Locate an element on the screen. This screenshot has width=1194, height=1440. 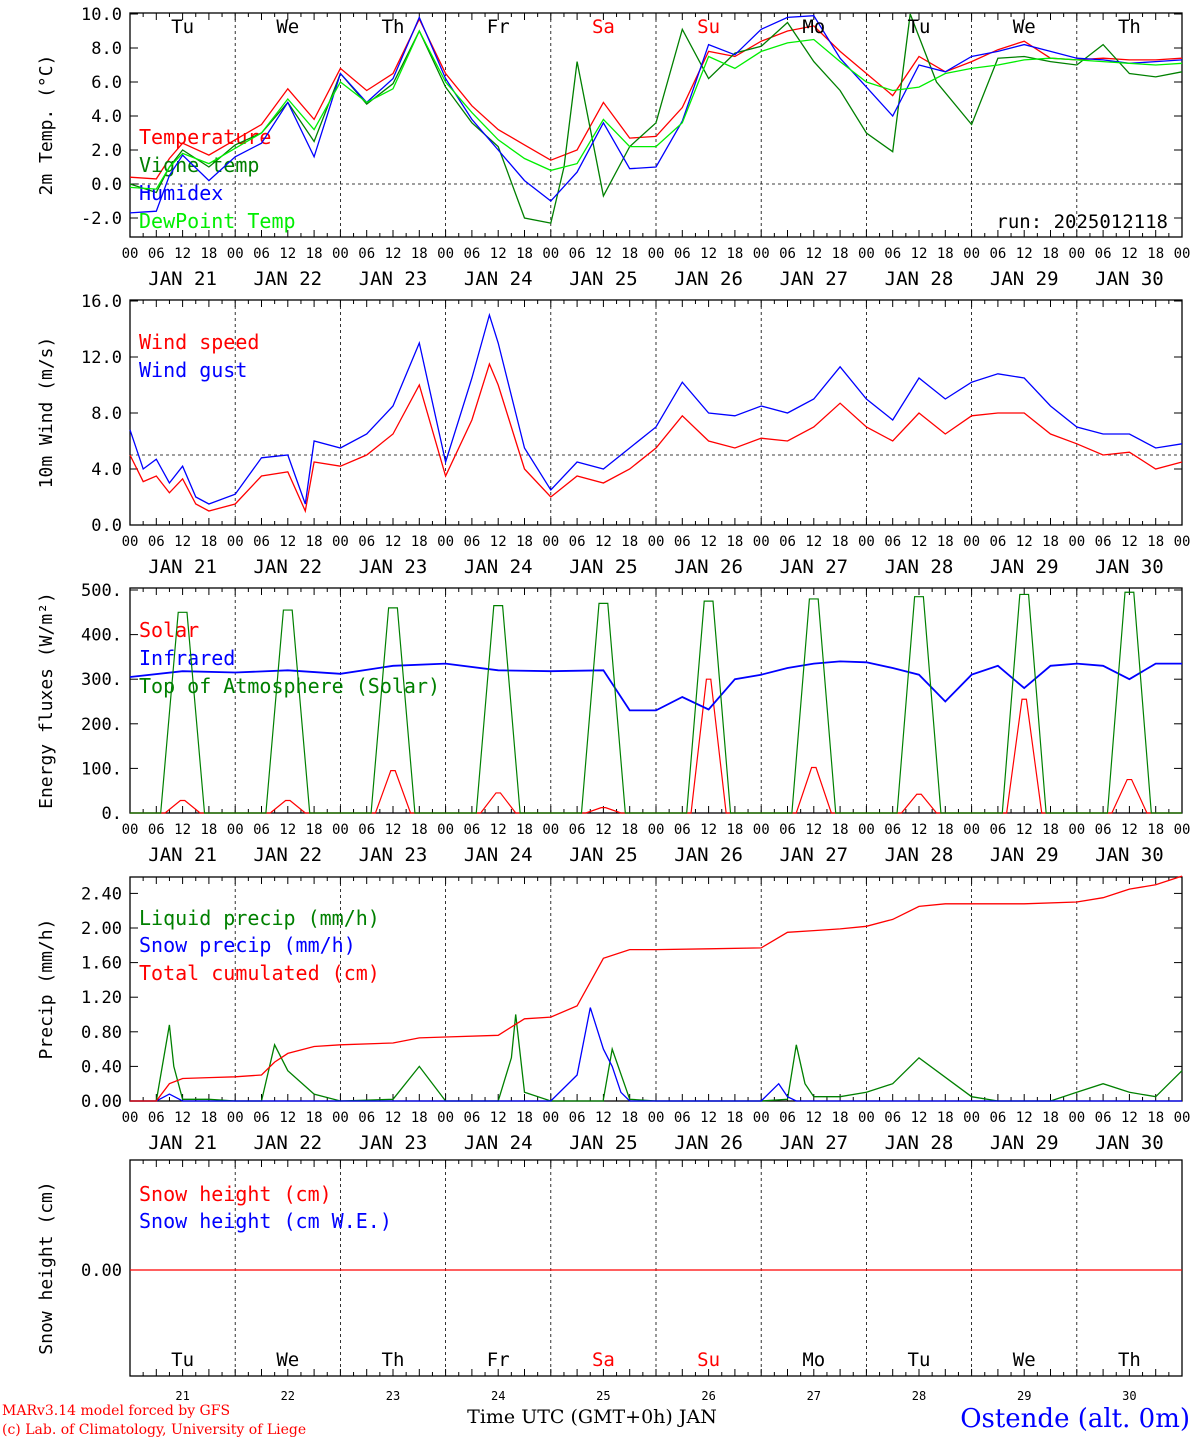
date-label: JAN 25 is located at coordinates (603, 279).